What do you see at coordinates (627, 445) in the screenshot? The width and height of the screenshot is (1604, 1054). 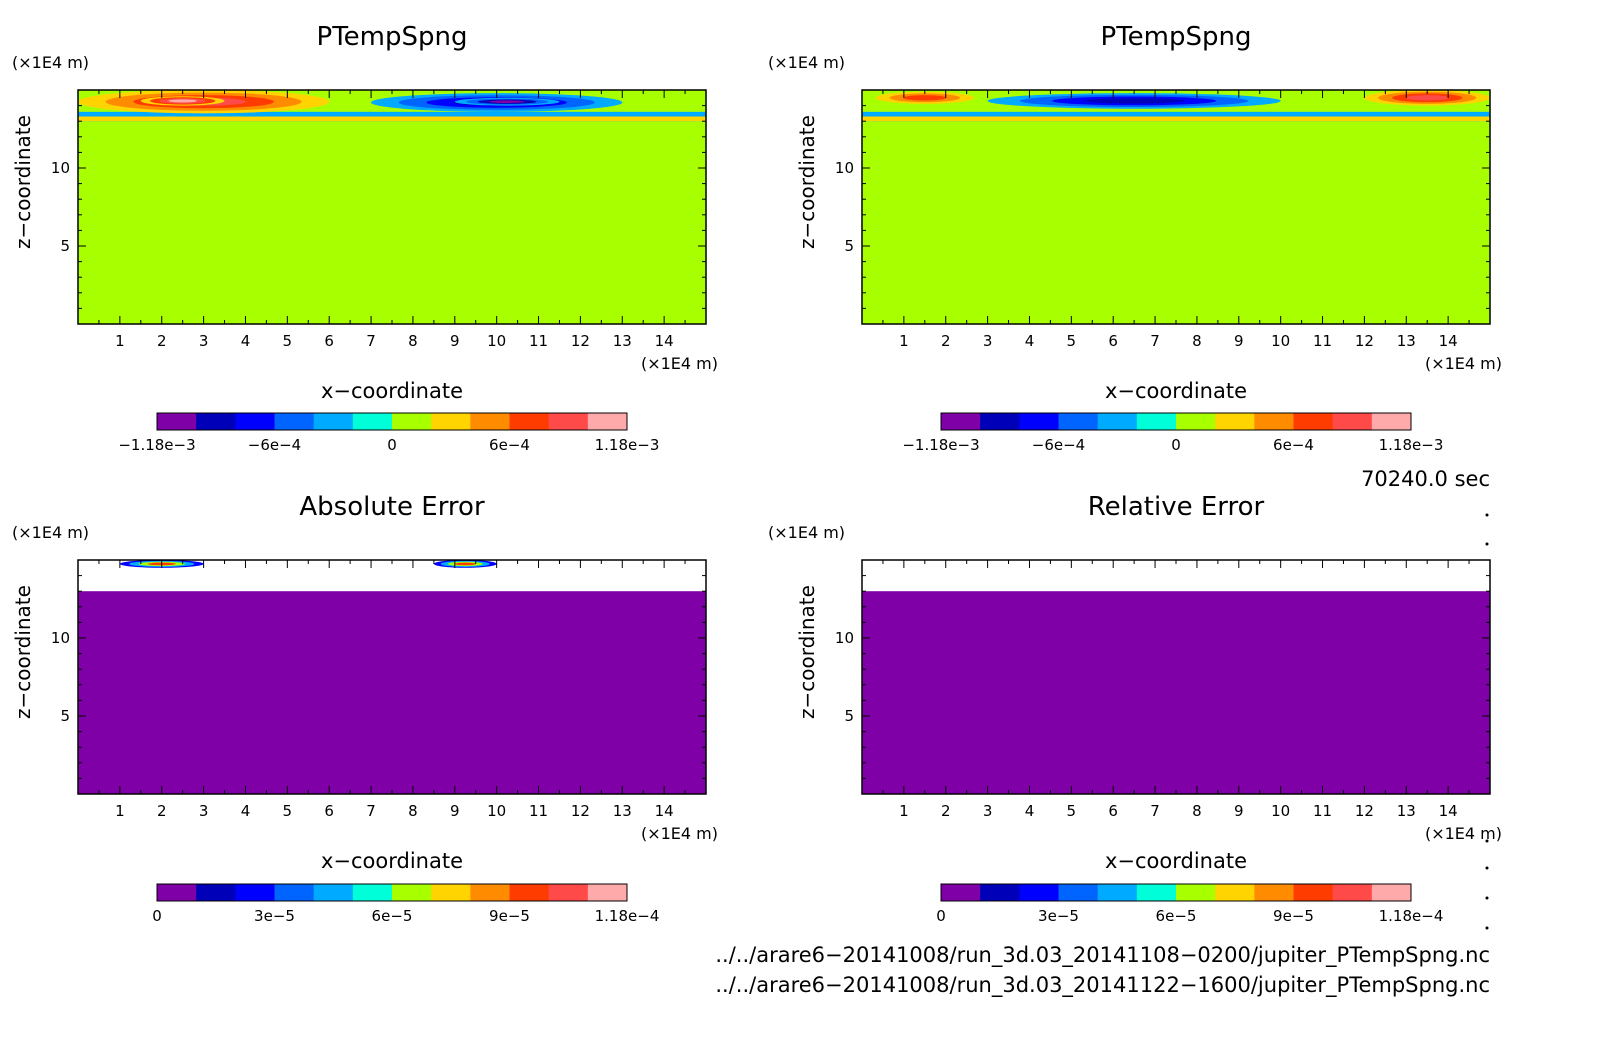 I see `colorbar-tick-label: 1.18e−3` at bounding box center [627, 445].